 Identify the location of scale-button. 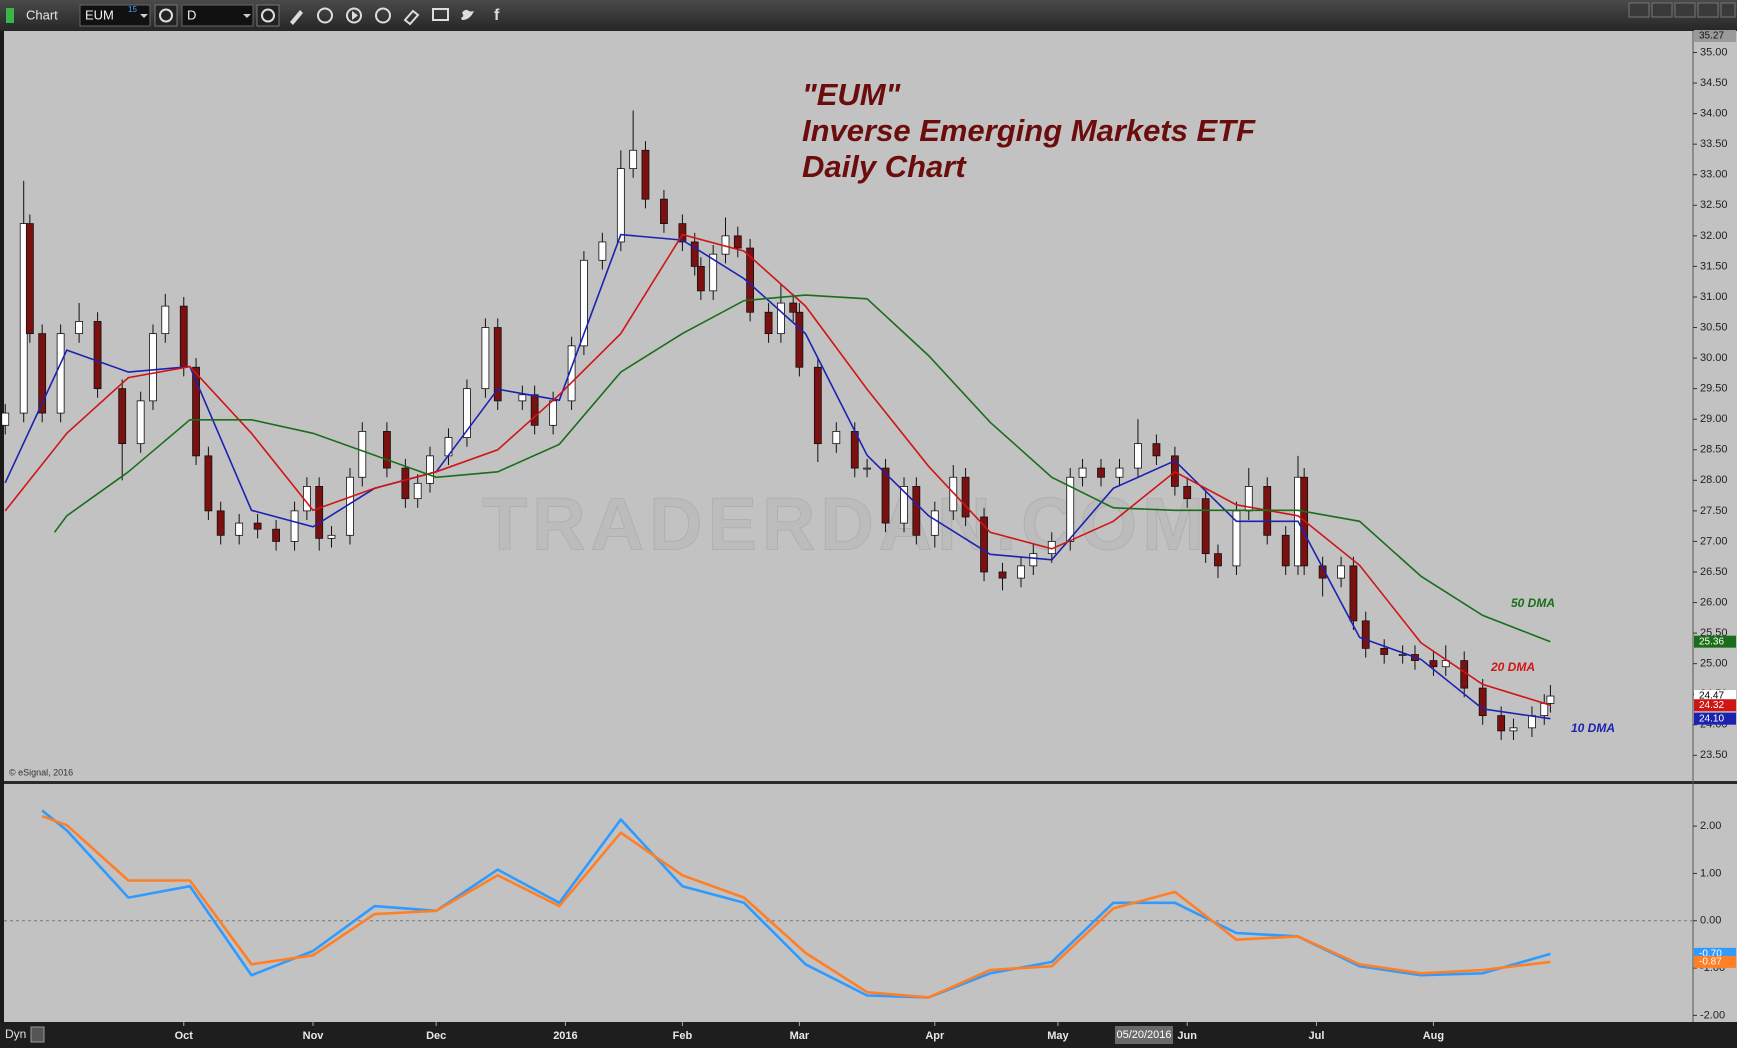
(37, 1034).